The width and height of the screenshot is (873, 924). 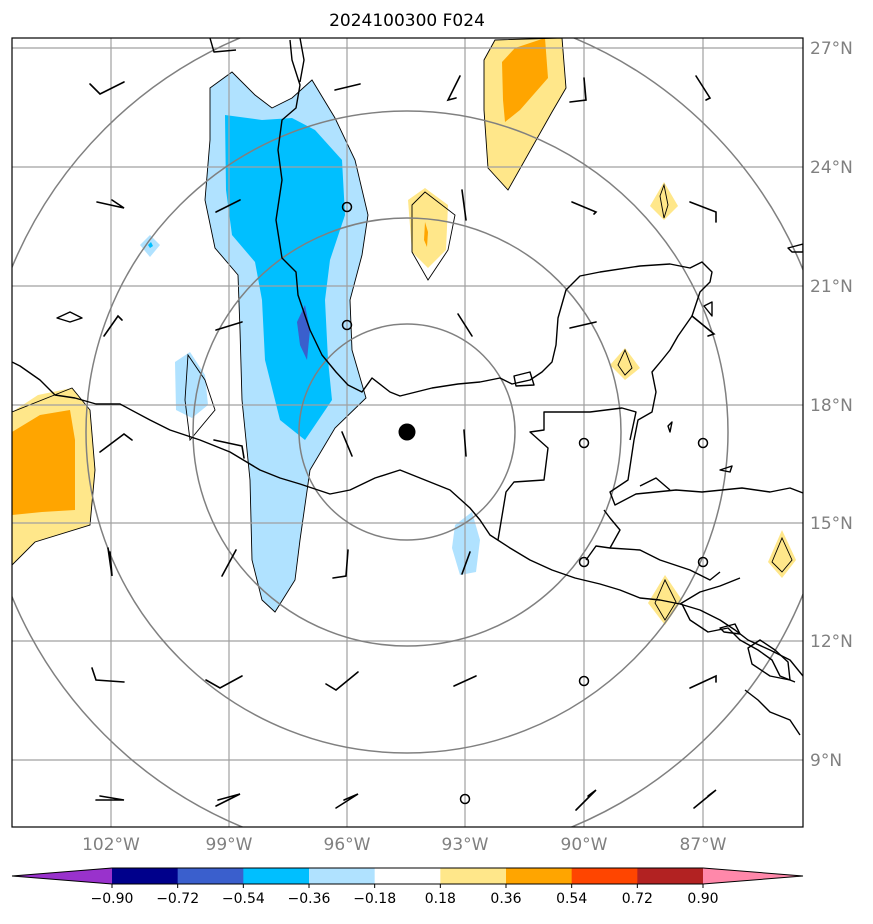 What do you see at coordinates (831, 168) in the screenshot?
I see `lat-label: 24°N` at bounding box center [831, 168].